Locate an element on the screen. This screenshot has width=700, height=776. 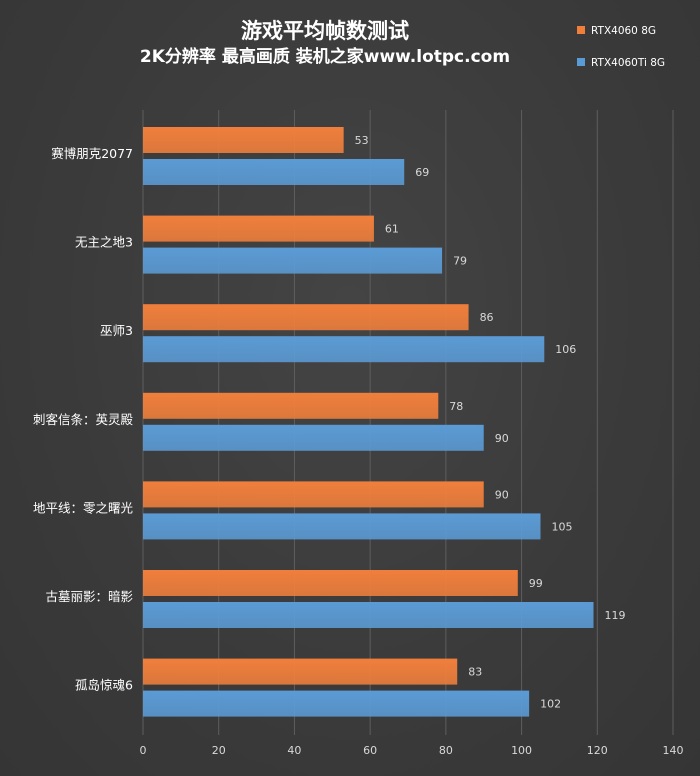
legend-label: RTX4060 8G is located at coordinates (623, 31).